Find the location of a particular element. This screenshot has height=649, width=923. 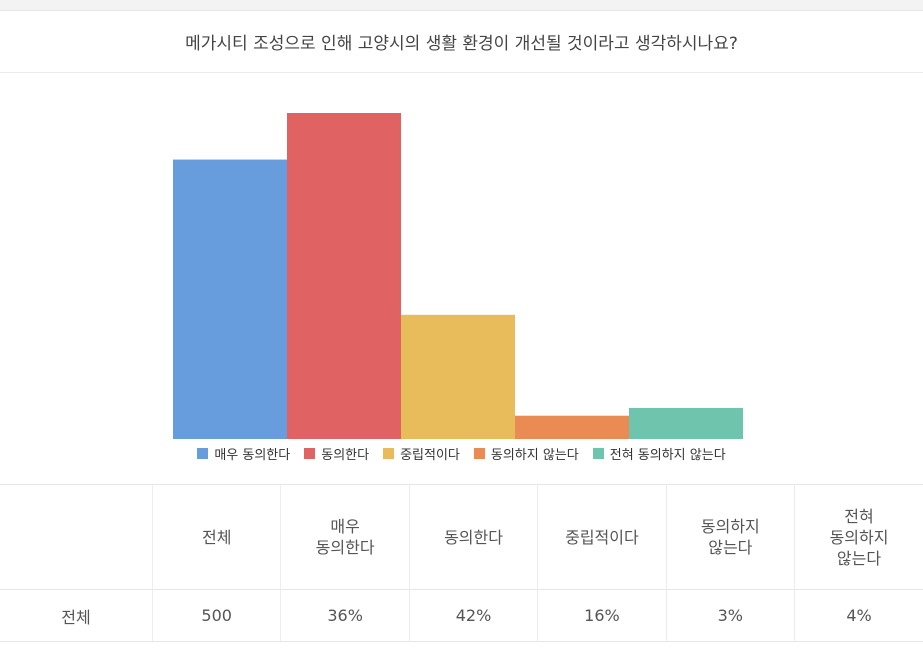

table-cell: 500 is located at coordinates (217, 615).